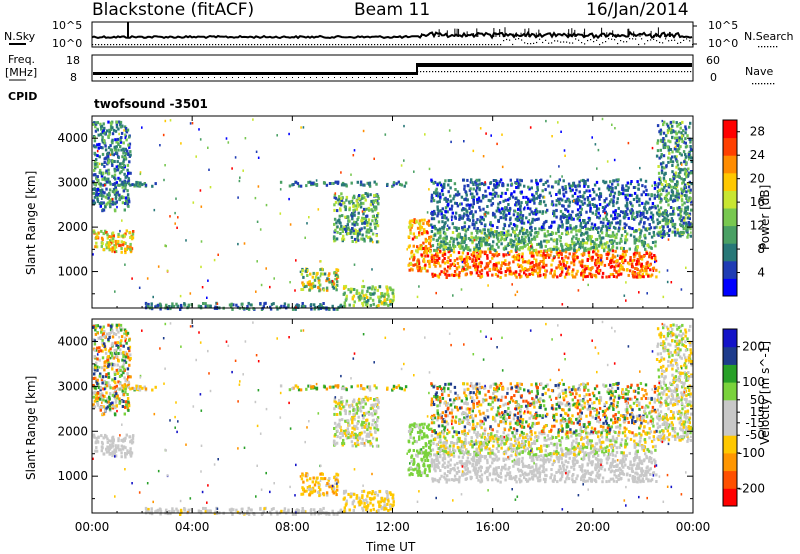 This screenshot has height=554, width=800. I want to click on freq-line-high, so click(554, 65).